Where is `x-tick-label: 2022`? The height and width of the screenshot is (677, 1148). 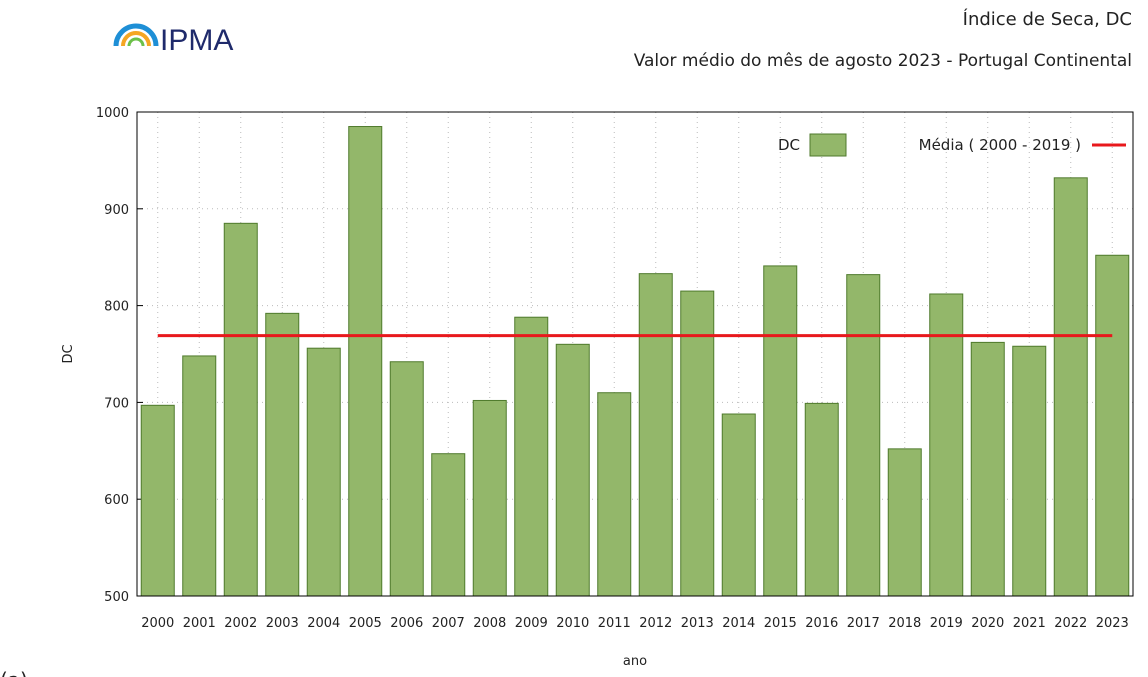 x-tick-label: 2022 is located at coordinates (1070, 623).